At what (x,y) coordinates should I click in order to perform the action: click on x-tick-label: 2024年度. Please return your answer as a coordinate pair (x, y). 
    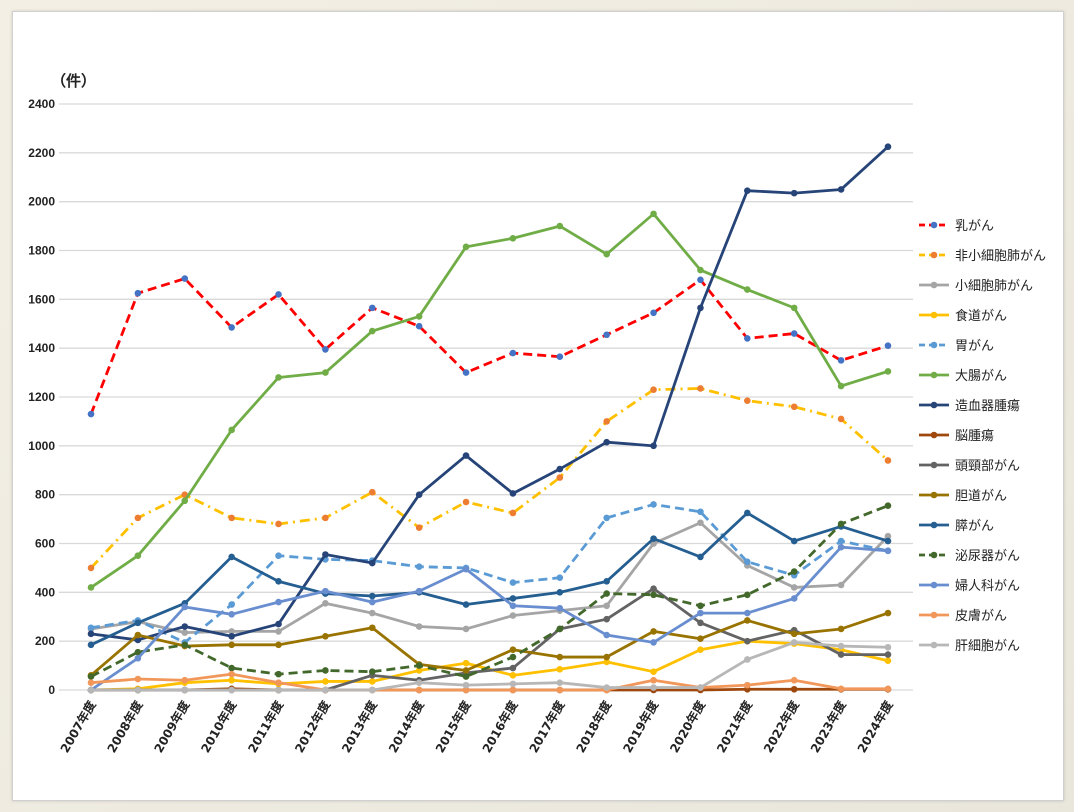
    Looking at the image, I should click on (875, 726).